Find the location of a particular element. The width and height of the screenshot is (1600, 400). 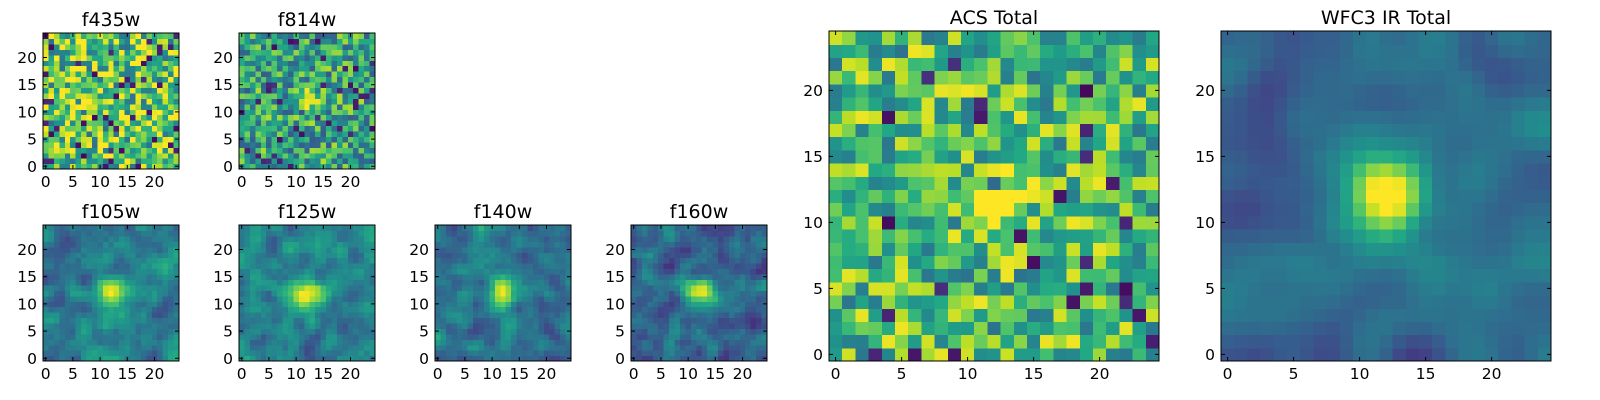

panel-title: f140w is located at coordinates (503, 212).